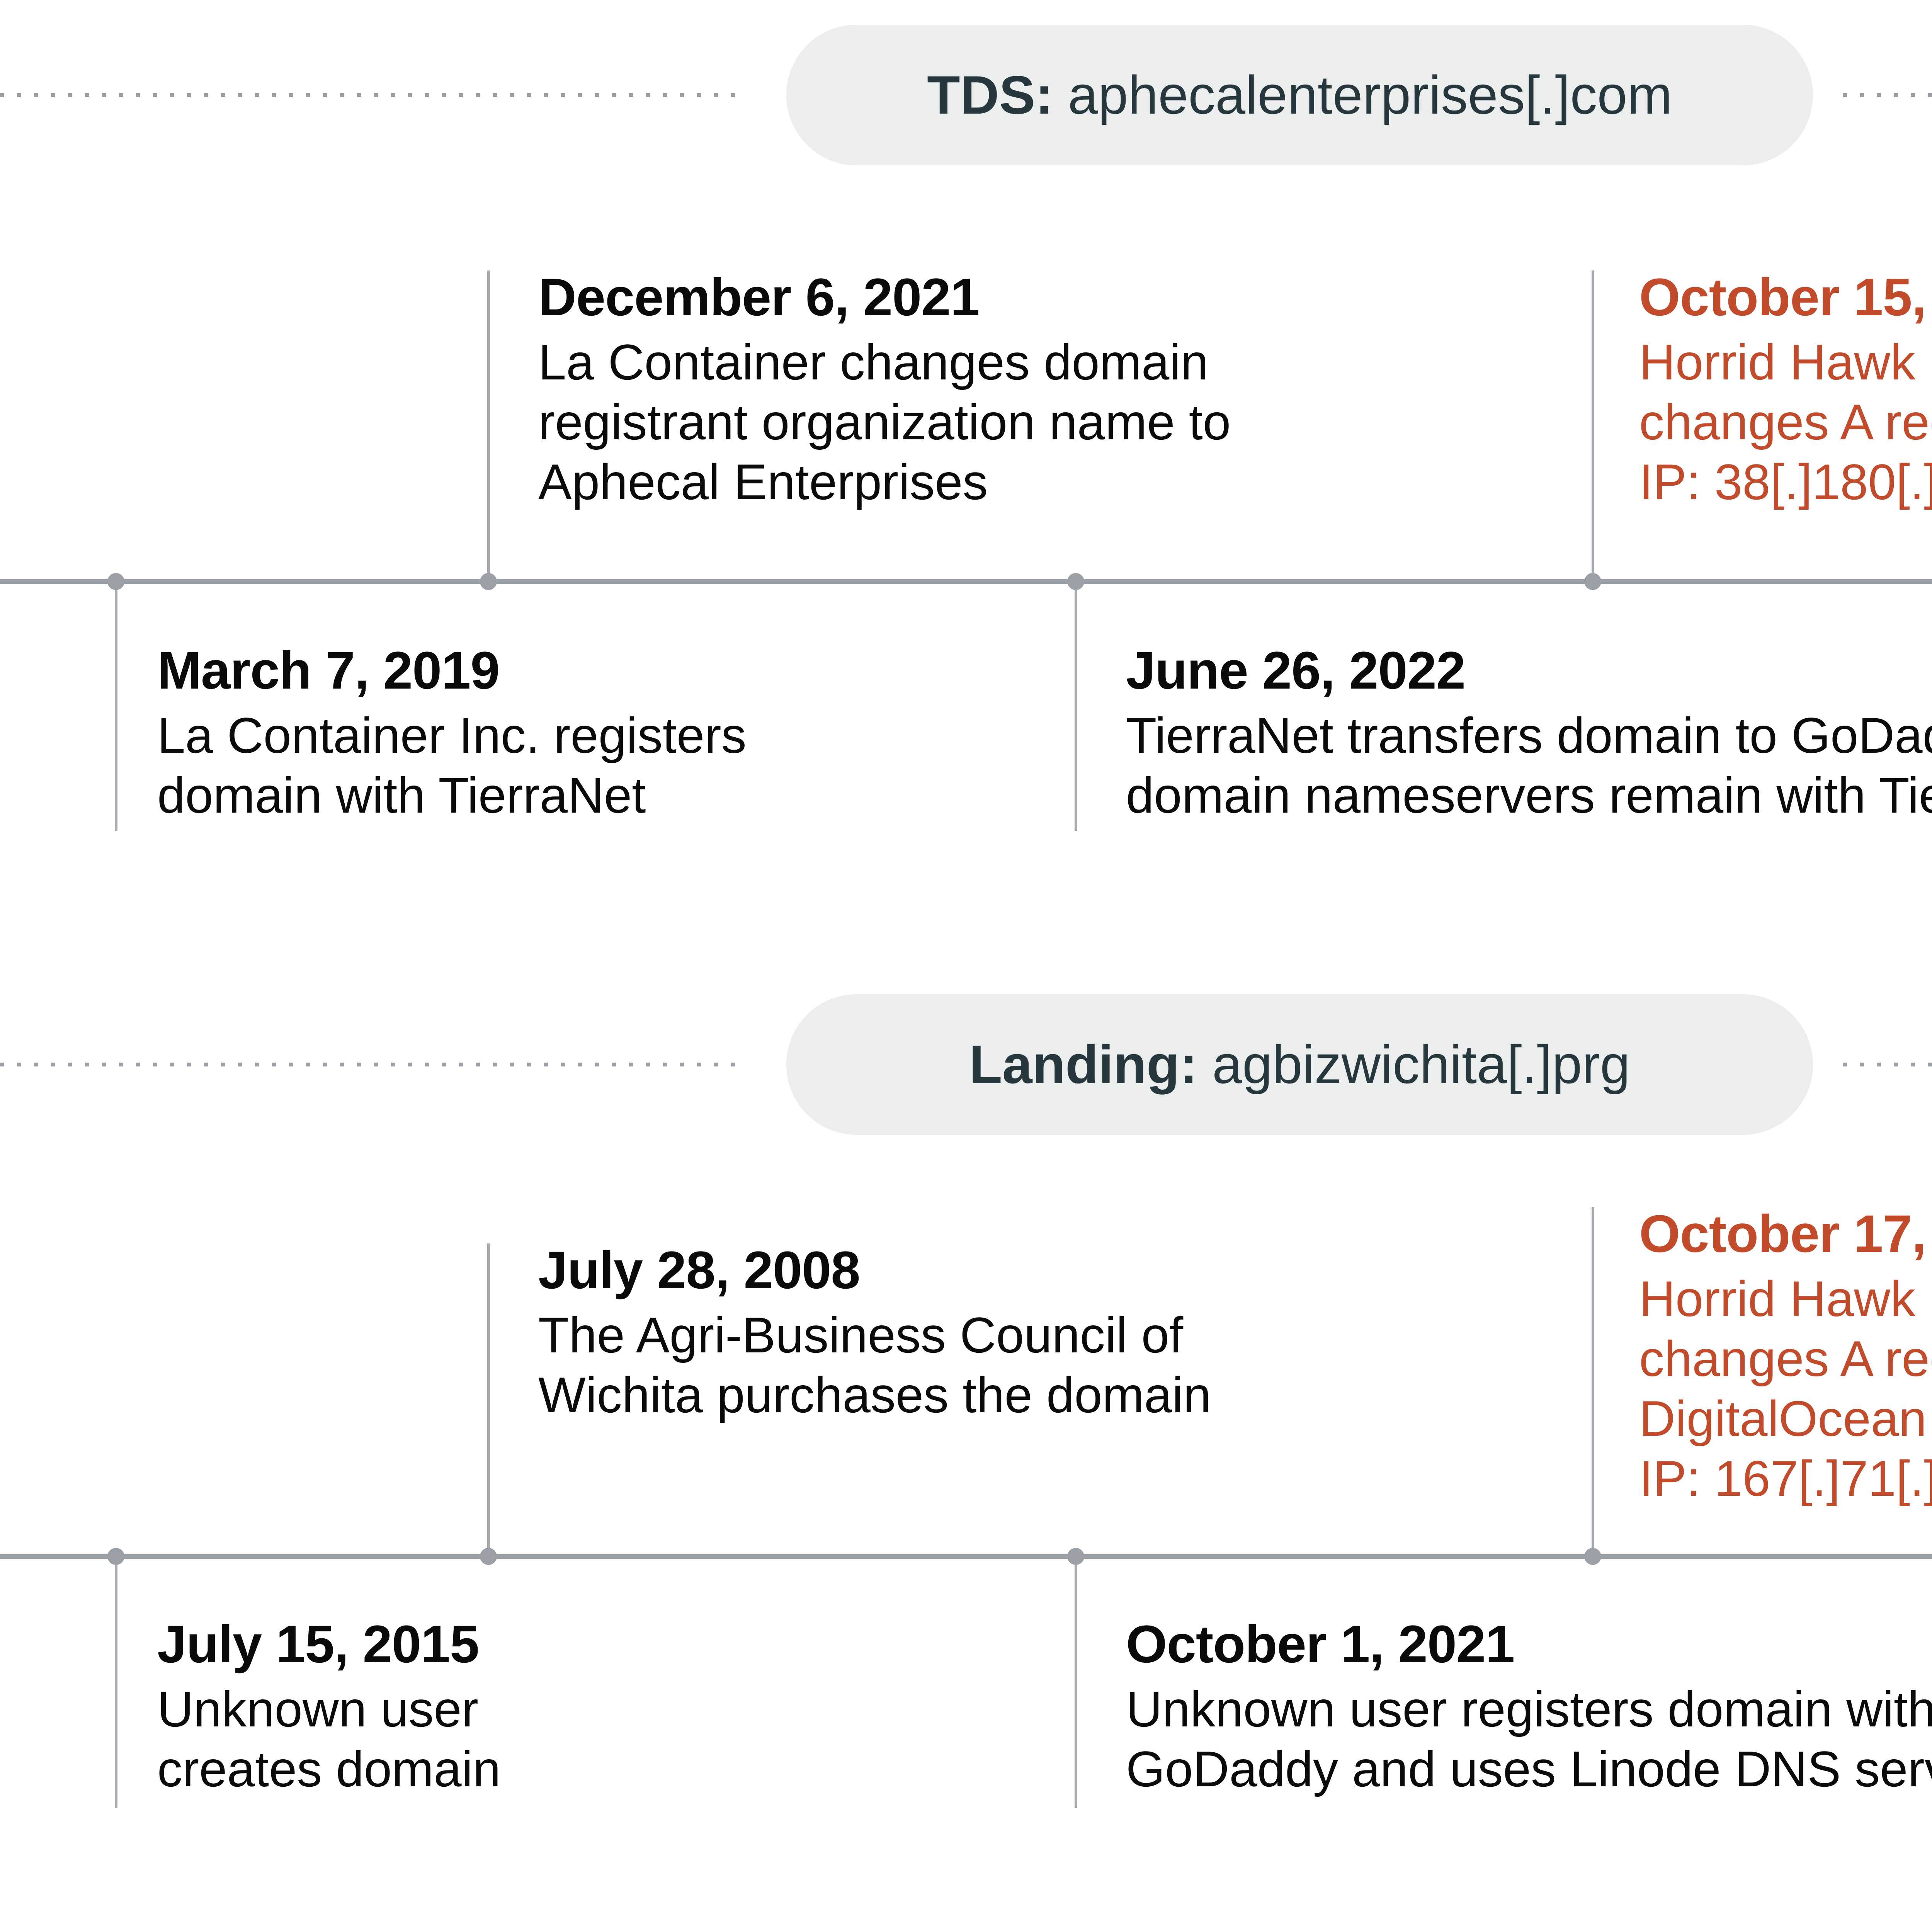 This screenshot has width=1932, height=1932. What do you see at coordinates (1370, 95) in the screenshot?
I see `tds-badge-domain: aphecalenterprises[.]com` at bounding box center [1370, 95].